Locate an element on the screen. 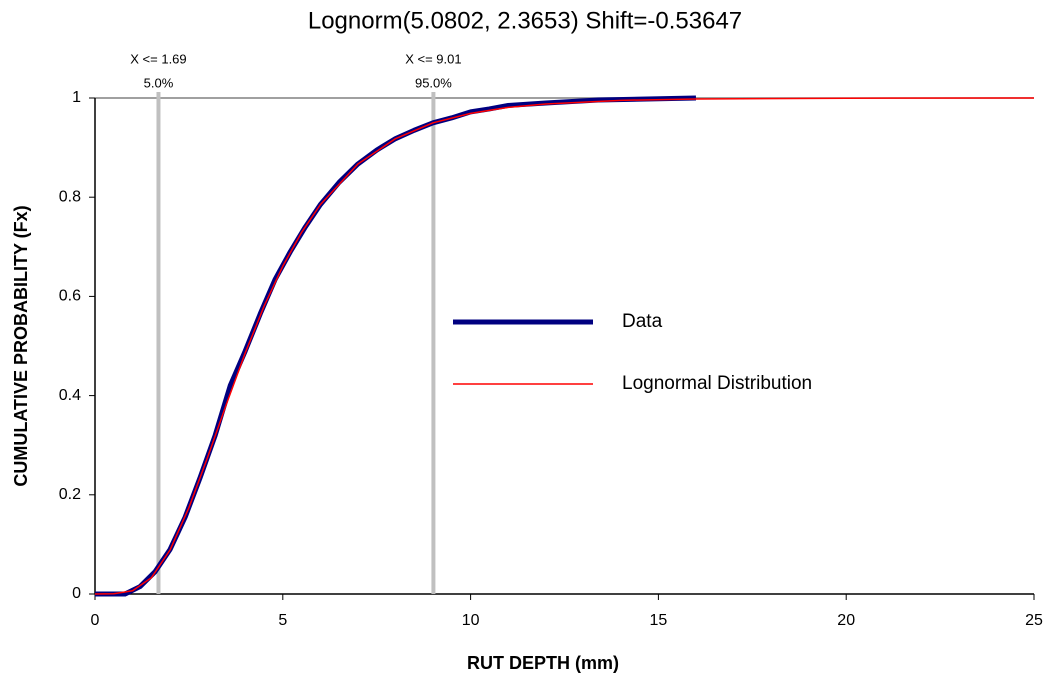 This screenshot has height=684, width=1051. x-tick-label: 25 is located at coordinates (1034, 620).